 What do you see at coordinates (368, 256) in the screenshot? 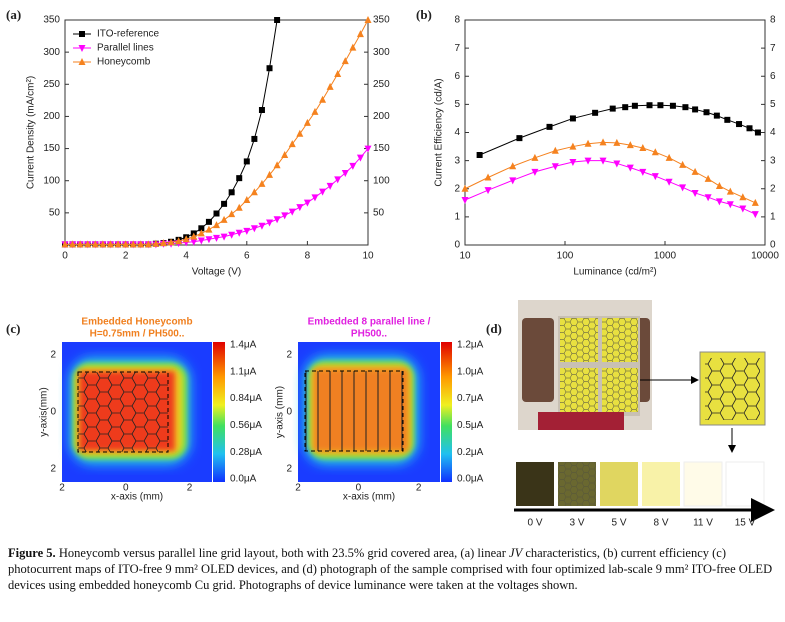
I see `x-tick-label: 10` at bounding box center [368, 256].